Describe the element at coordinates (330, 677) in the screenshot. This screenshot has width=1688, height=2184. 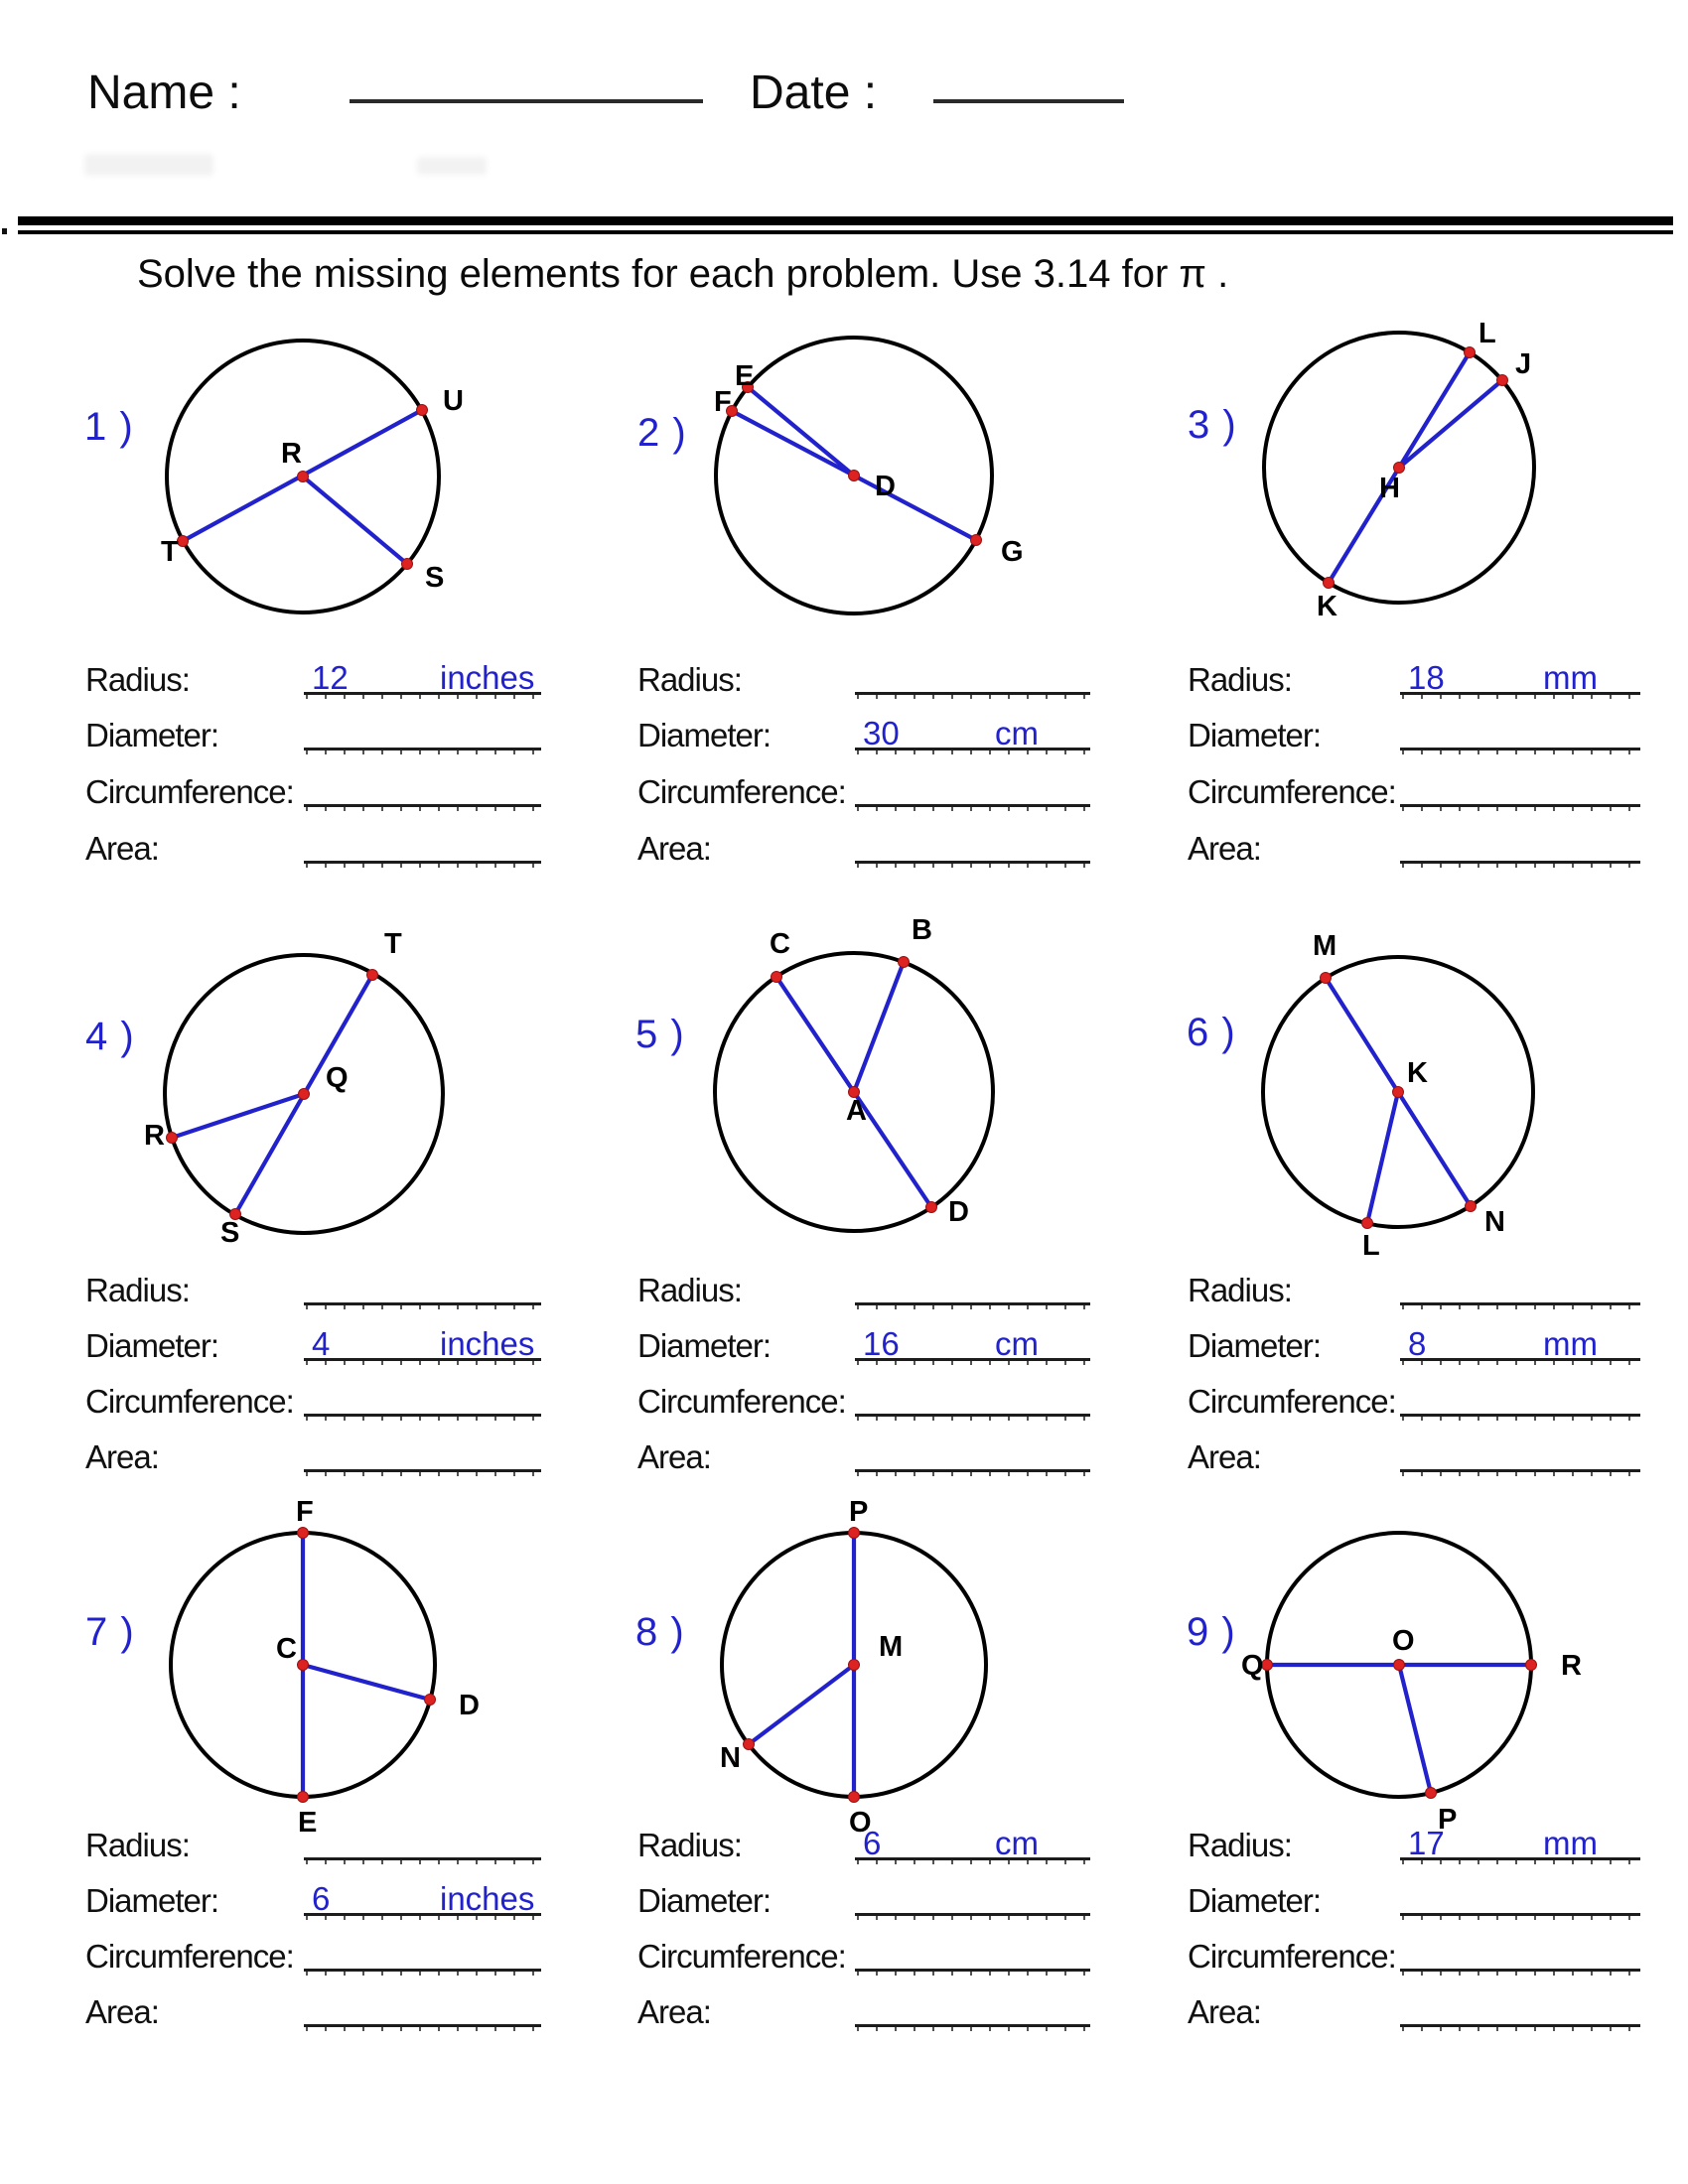
I see `radius-value: 12` at that location.